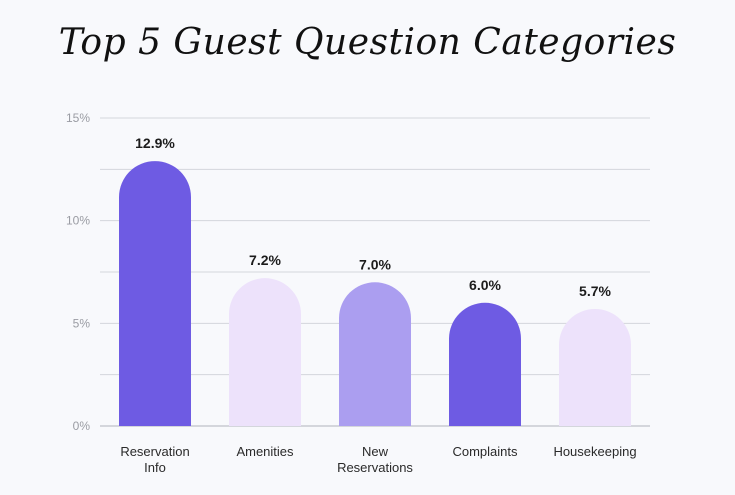 The width and height of the screenshot is (735, 495). I want to click on y-tick-label: 15%, so click(78, 118).